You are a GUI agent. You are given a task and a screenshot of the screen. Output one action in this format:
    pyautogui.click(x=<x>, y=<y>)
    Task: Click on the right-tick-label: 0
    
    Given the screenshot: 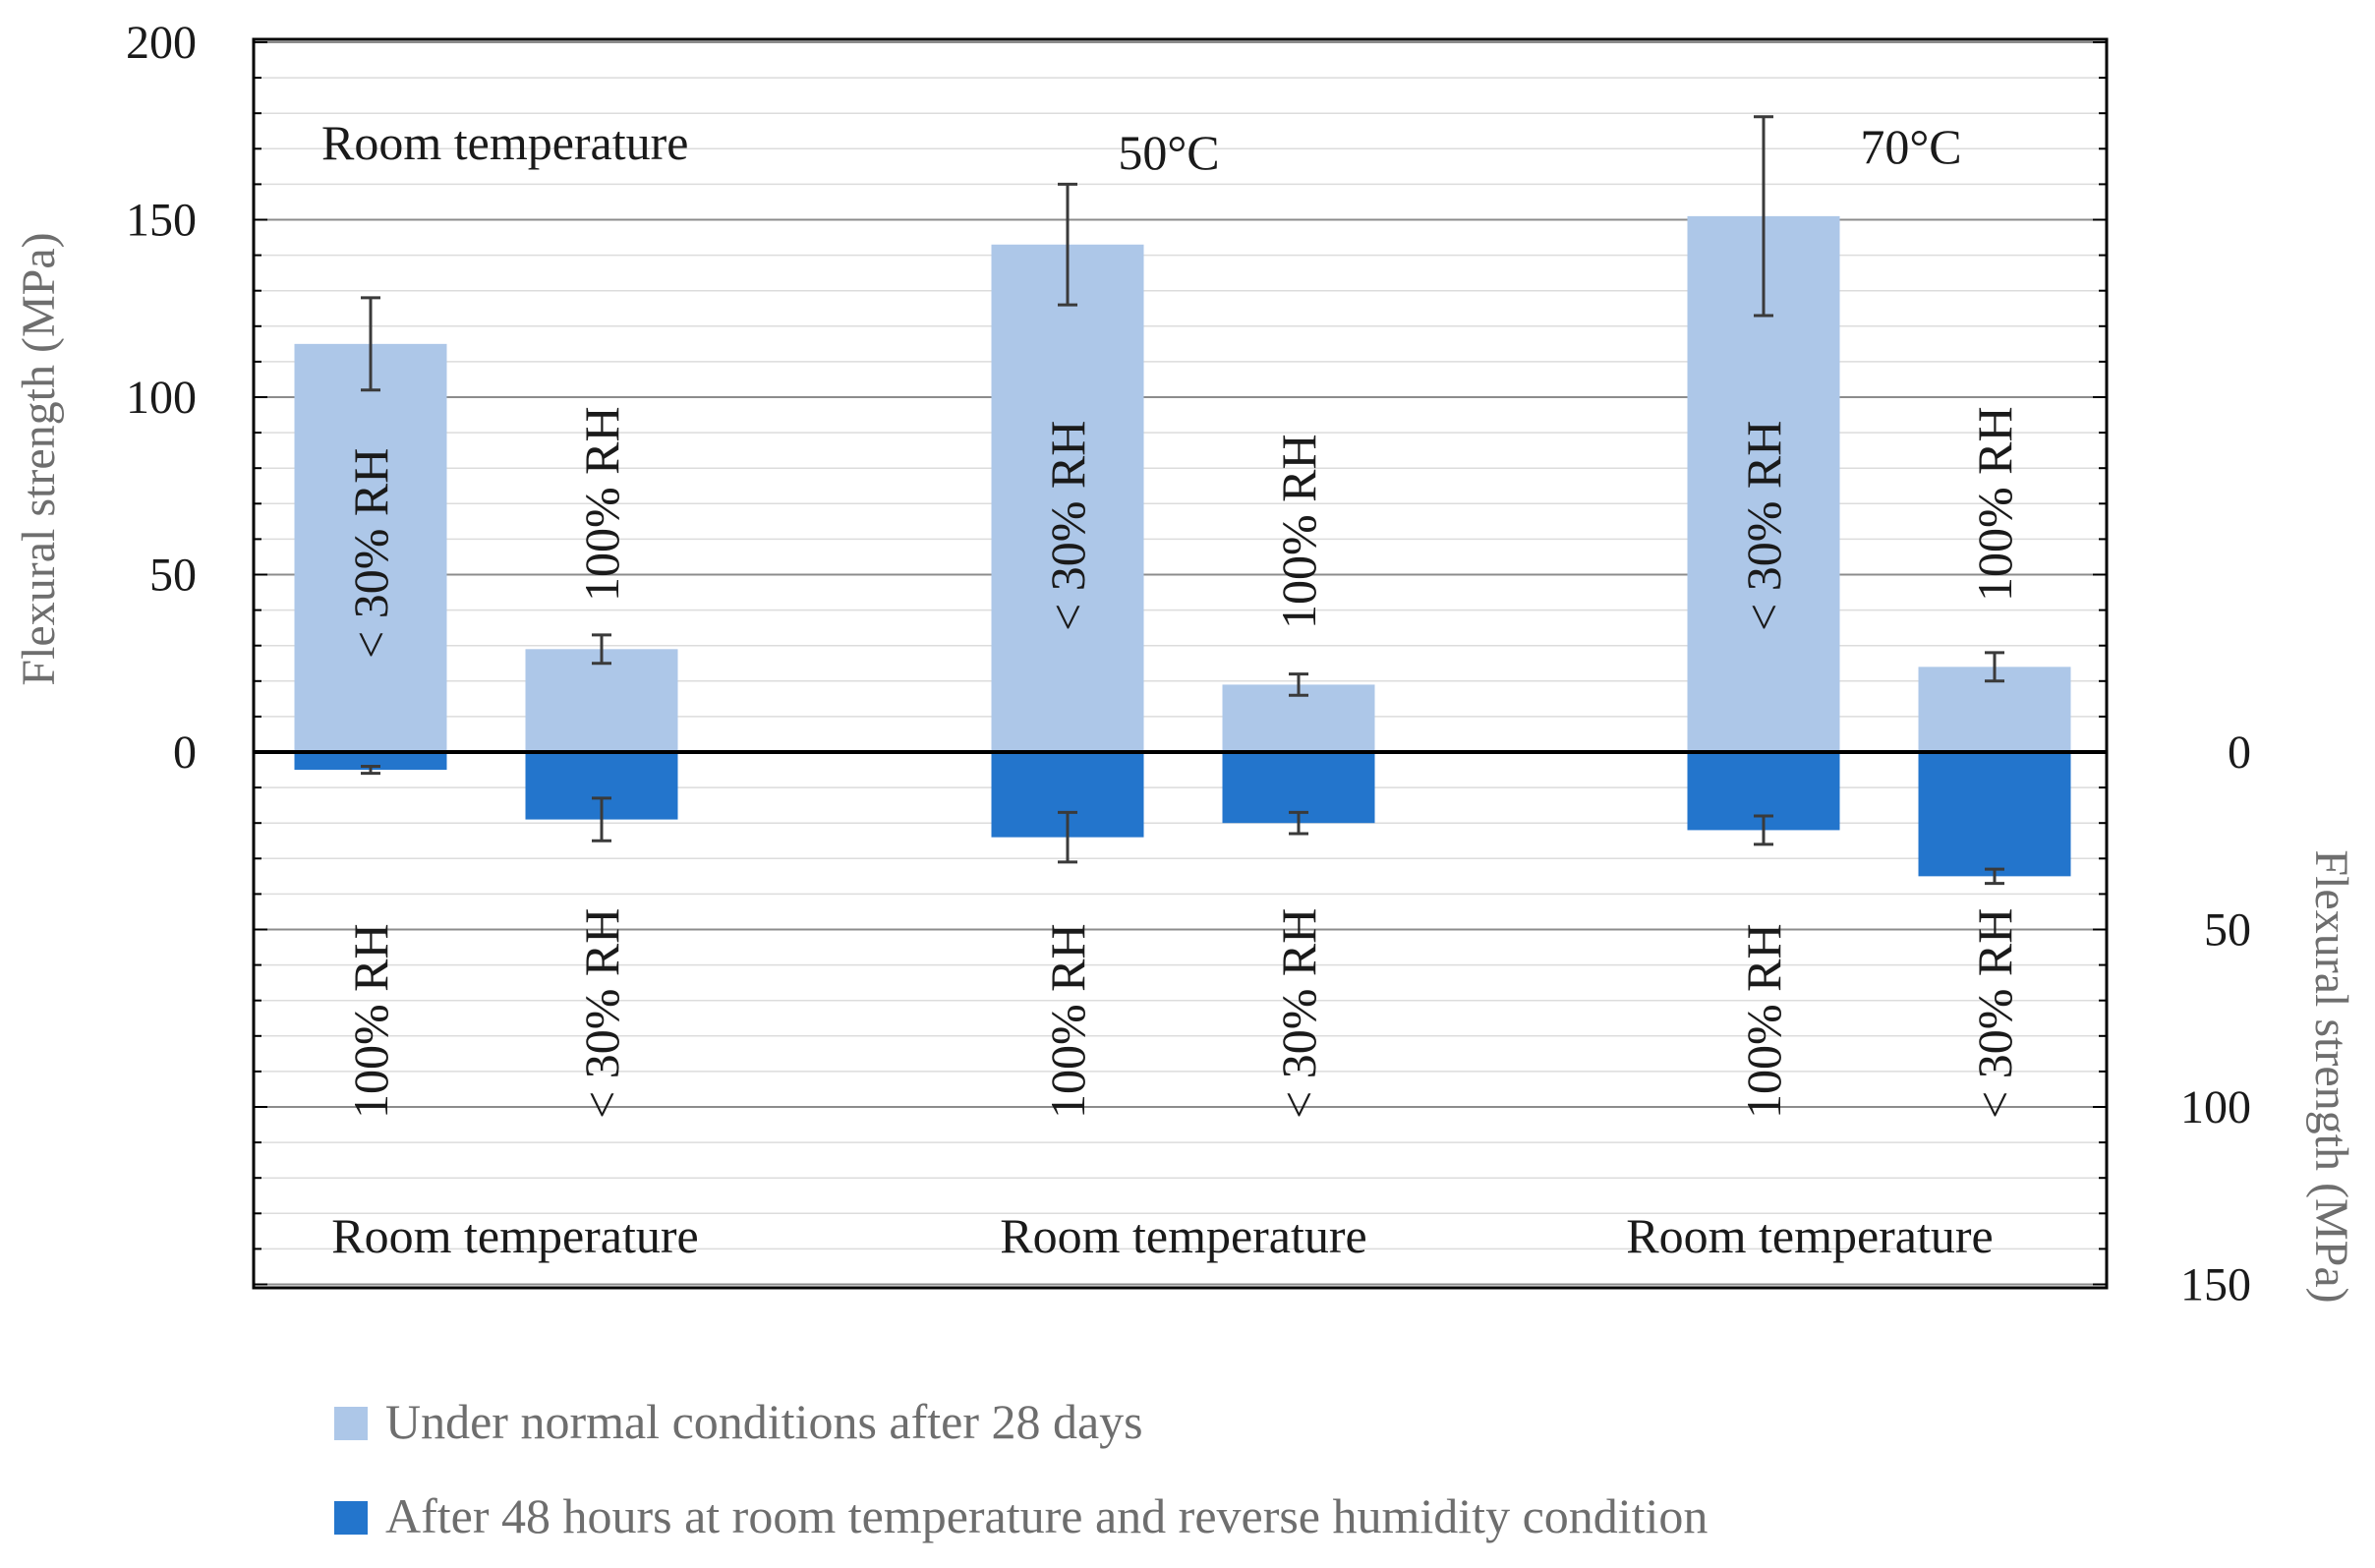 What is the action you would take?
    pyautogui.click(x=2240, y=752)
    